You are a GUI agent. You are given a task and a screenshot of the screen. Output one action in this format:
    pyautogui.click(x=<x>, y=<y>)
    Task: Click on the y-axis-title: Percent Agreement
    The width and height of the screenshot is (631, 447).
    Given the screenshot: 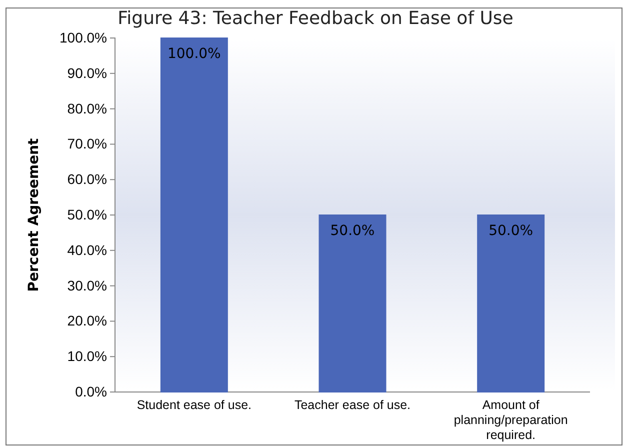 What is the action you would take?
    pyautogui.click(x=34, y=215)
    